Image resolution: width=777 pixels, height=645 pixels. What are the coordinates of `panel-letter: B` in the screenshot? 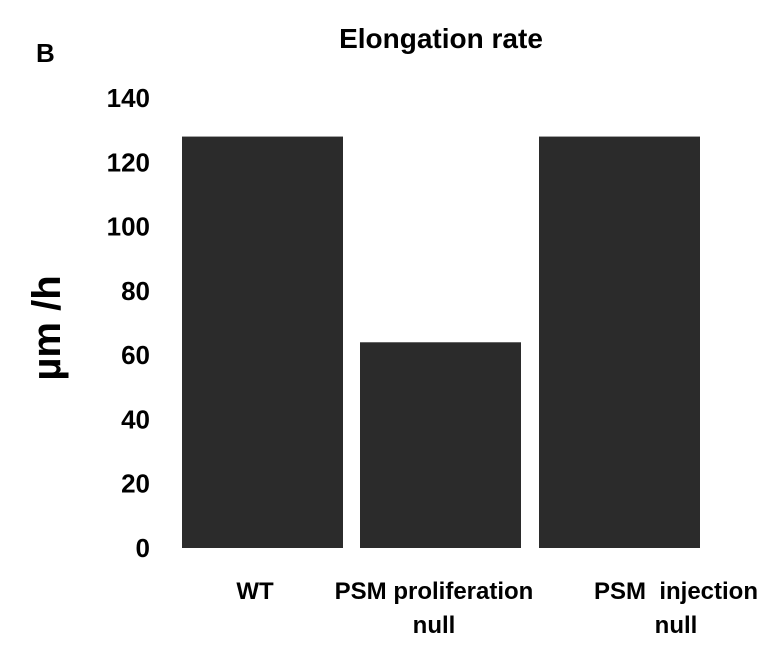 It's located at (45, 53).